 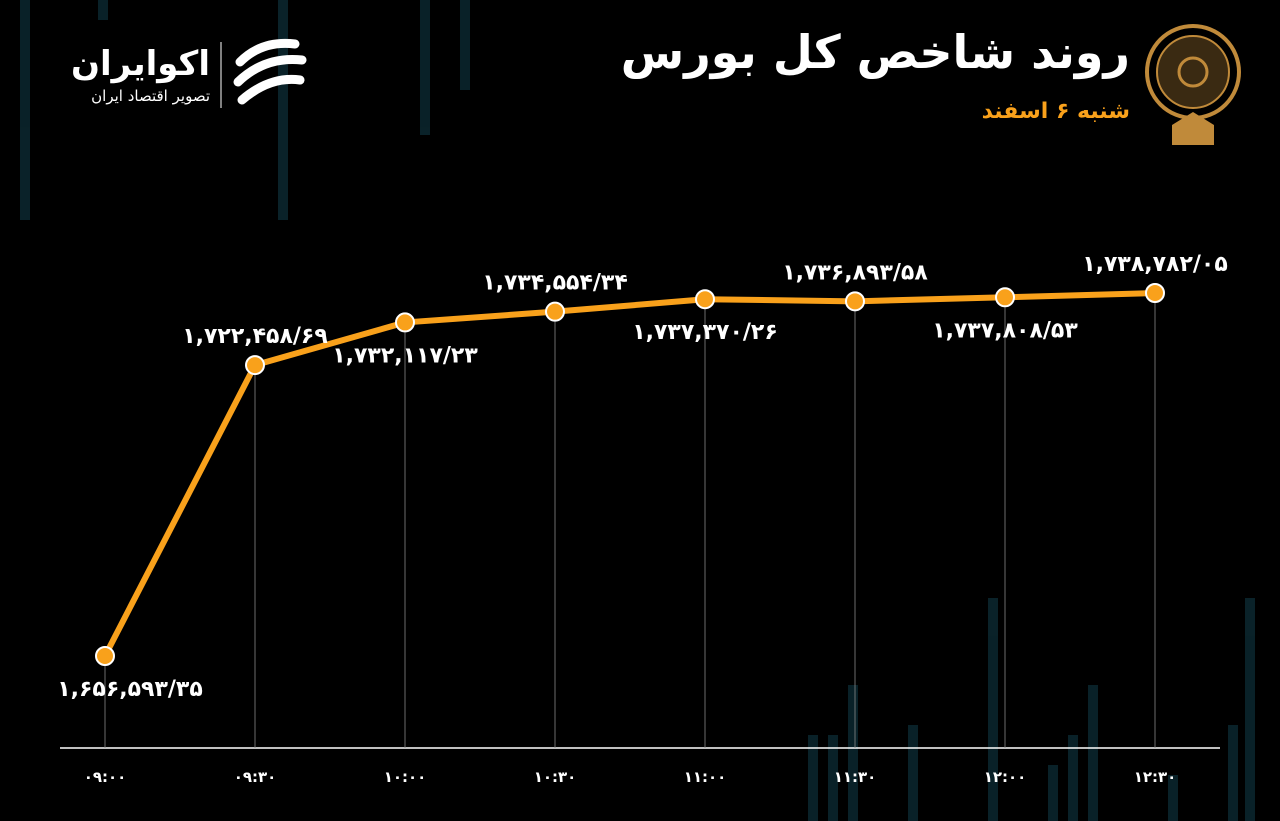 I want to click on value-label: ۱,۷۳۴,۵۵۴/۳۴, so click(x=555, y=283).